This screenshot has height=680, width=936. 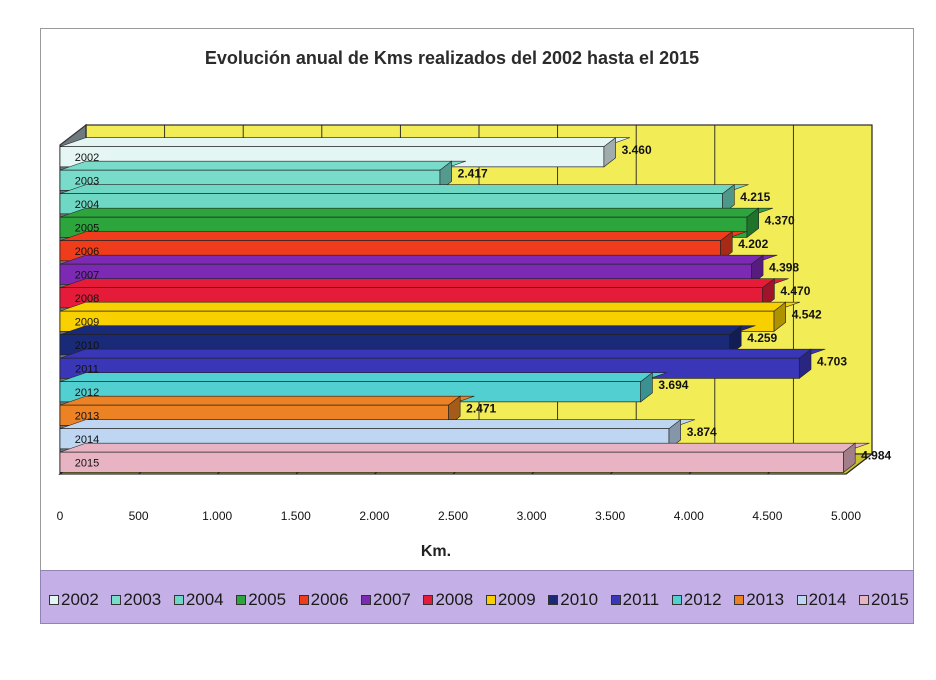 I want to click on value-label: 4.703, so click(x=832, y=361).